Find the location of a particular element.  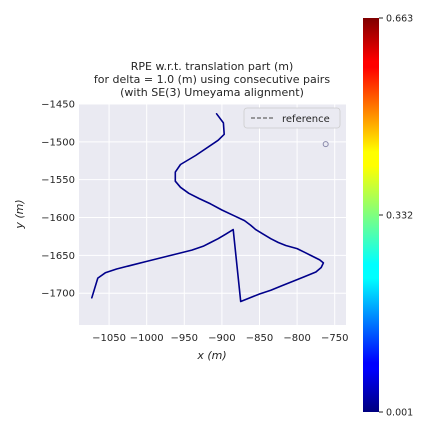

colorbar-gradient is located at coordinates (371, 215).